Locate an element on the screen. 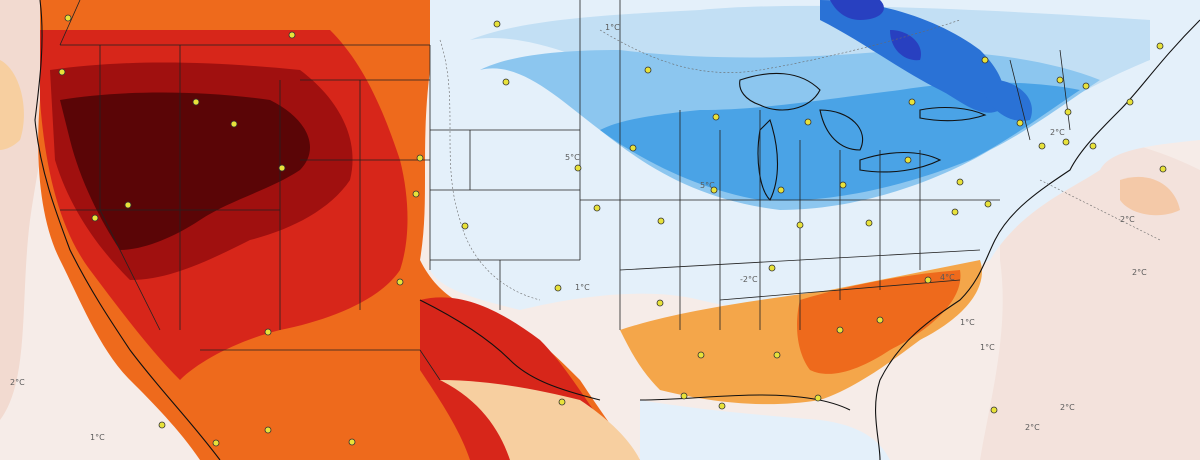 Image resolution: width=1200 pixels, height=460 pixels. lake-huron is located at coordinates (841, 130).